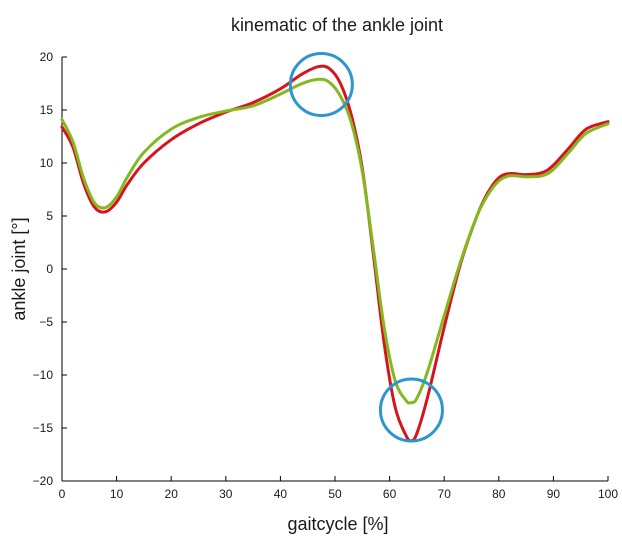  What do you see at coordinates (47, 163) in the screenshot?
I see `y-tick-label: 10` at bounding box center [47, 163].